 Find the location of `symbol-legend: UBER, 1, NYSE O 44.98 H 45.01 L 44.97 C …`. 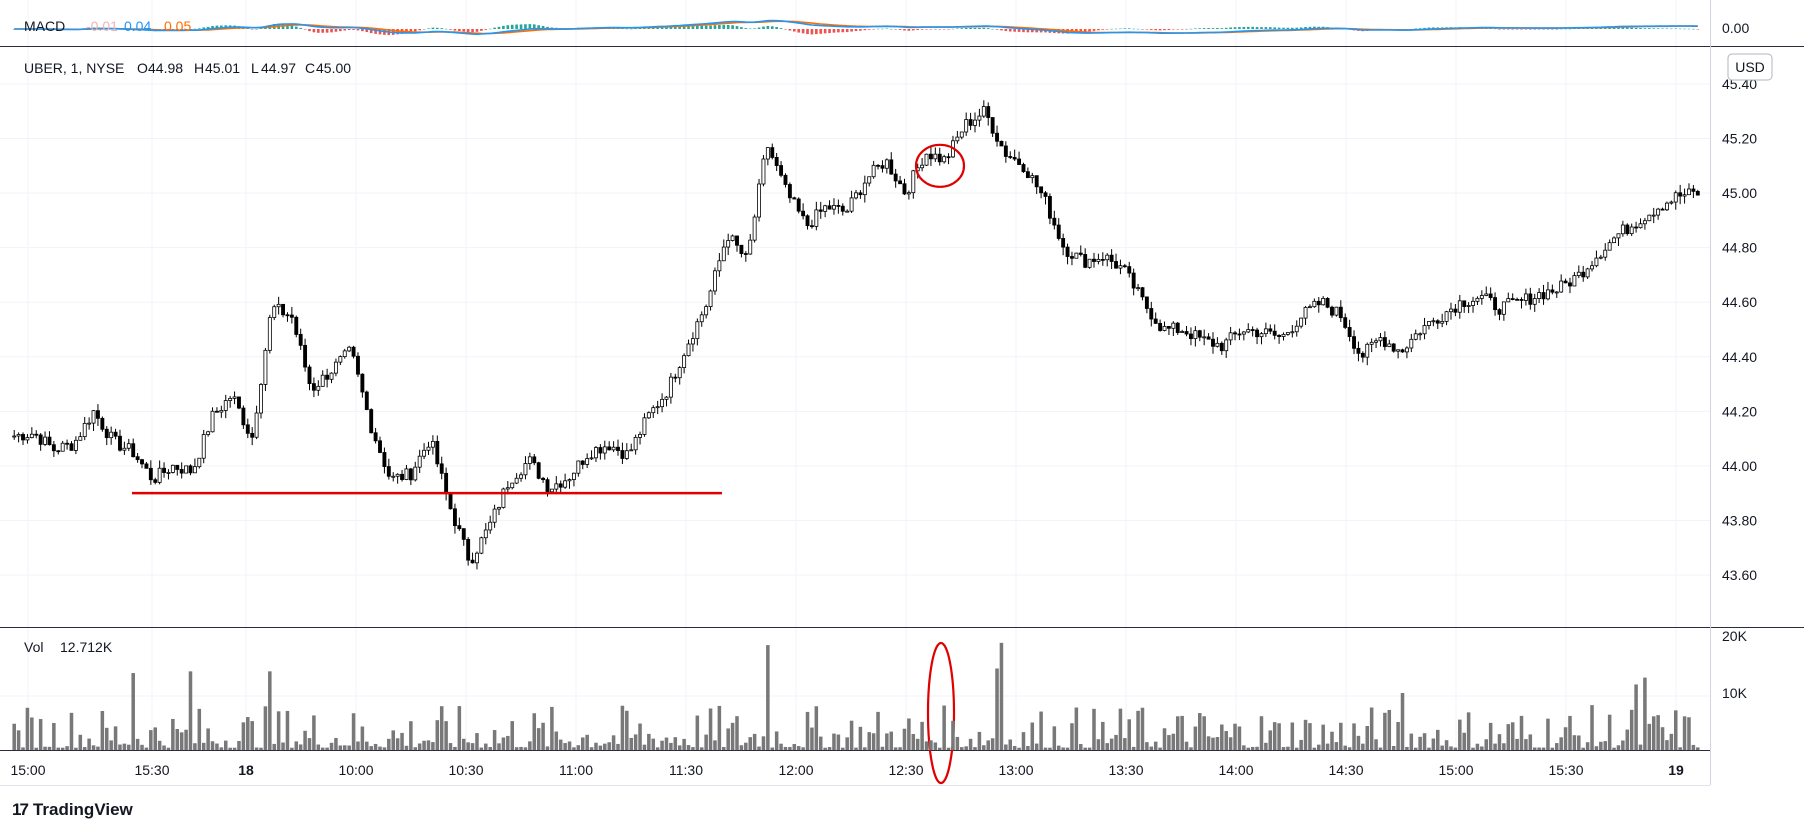

symbol-legend: UBER, 1, NYSE O 44.98 H 45.01 L 44.97 C … is located at coordinates (187, 68).